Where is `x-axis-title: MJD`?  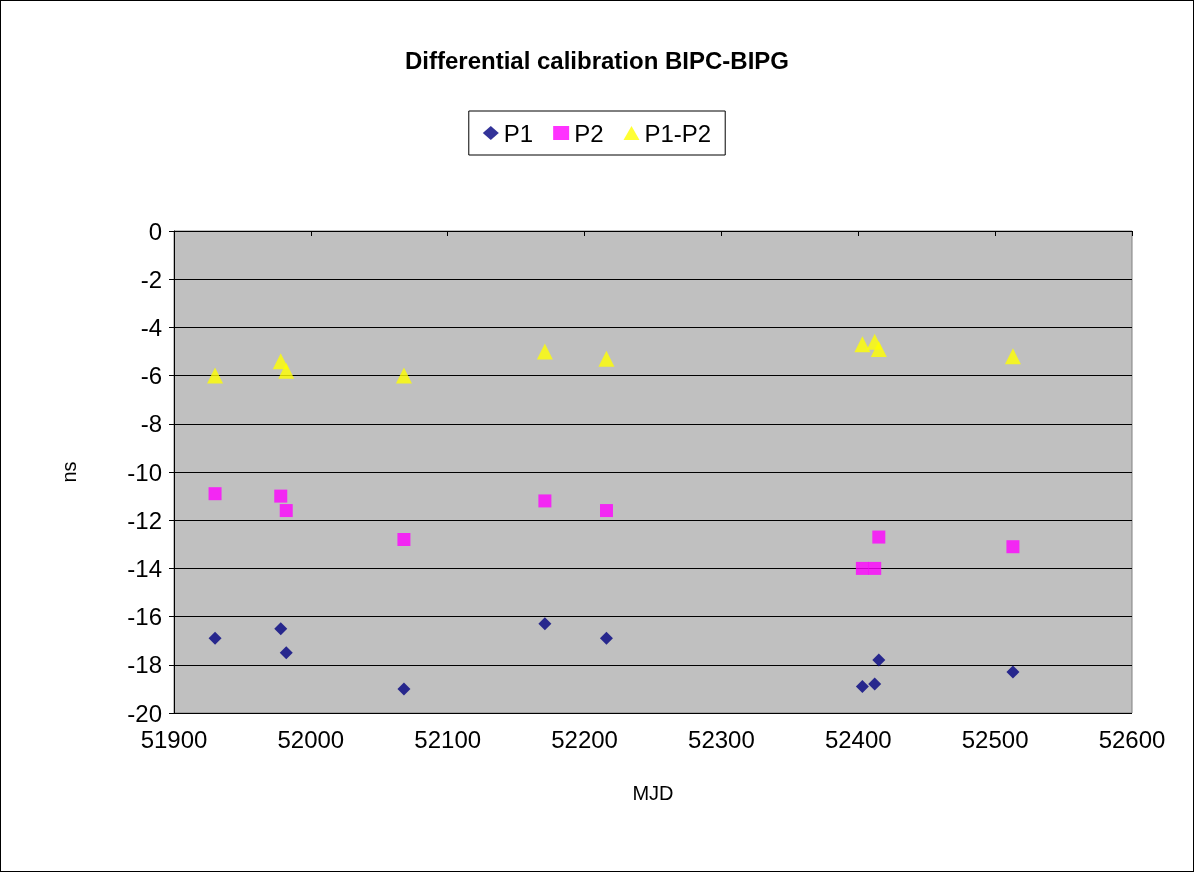
x-axis-title: MJD is located at coordinates (653, 793).